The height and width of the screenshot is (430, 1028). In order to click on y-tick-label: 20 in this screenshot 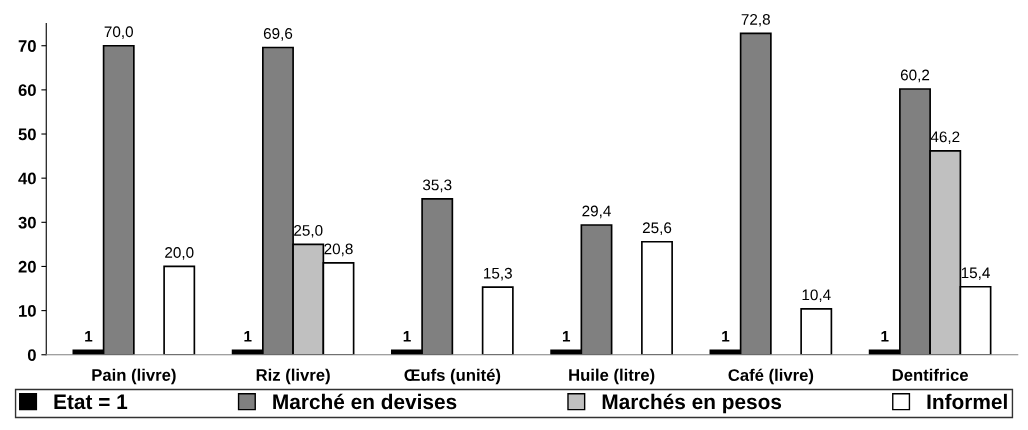, I will do `click(27, 266)`.